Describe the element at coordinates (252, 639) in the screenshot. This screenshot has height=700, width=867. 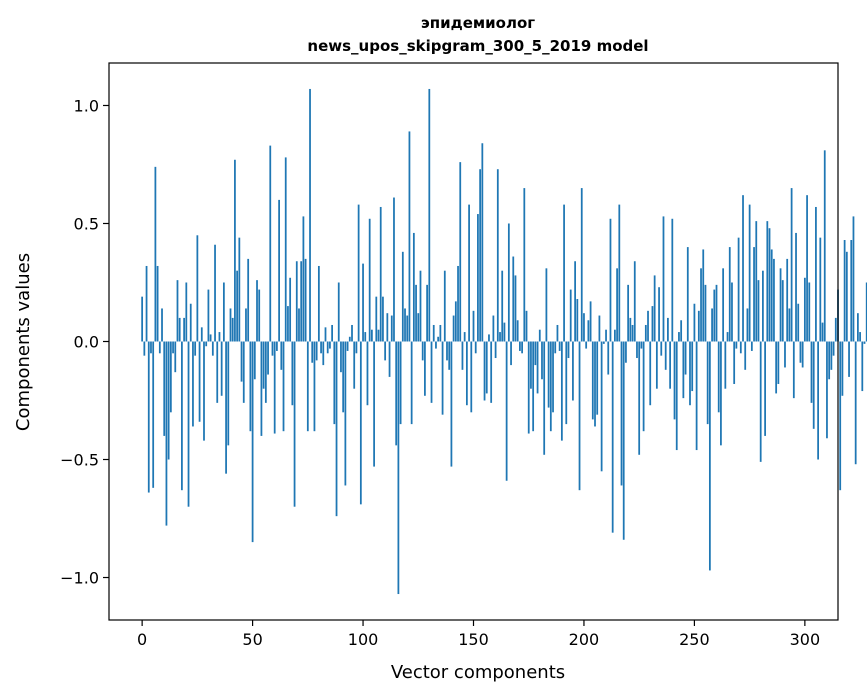
I see `x-tick-label: 50` at that location.